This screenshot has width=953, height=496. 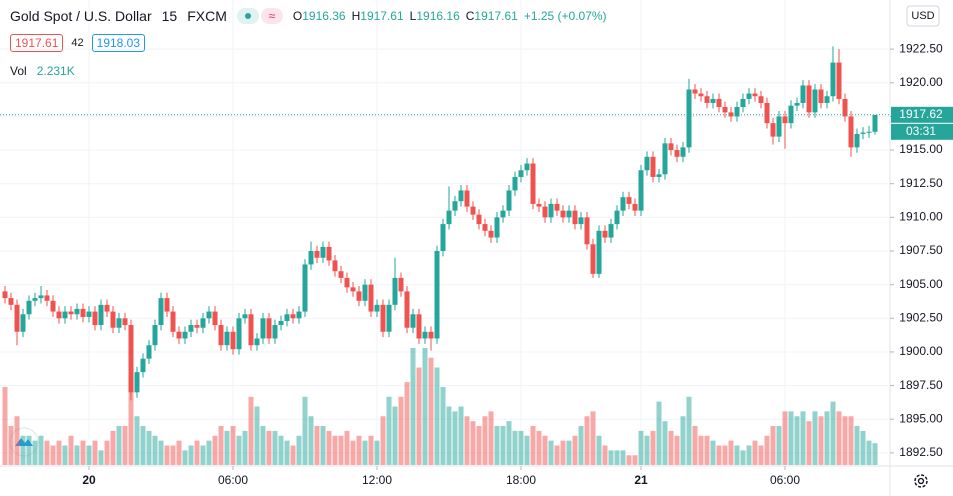 I want to click on countdown: 03:31, so click(x=921, y=131).